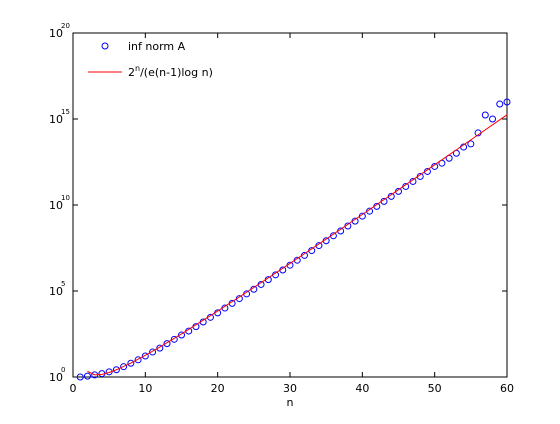  What do you see at coordinates (218, 388) in the screenshot?
I see `x-tick-label: 20` at bounding box center [218, 388].